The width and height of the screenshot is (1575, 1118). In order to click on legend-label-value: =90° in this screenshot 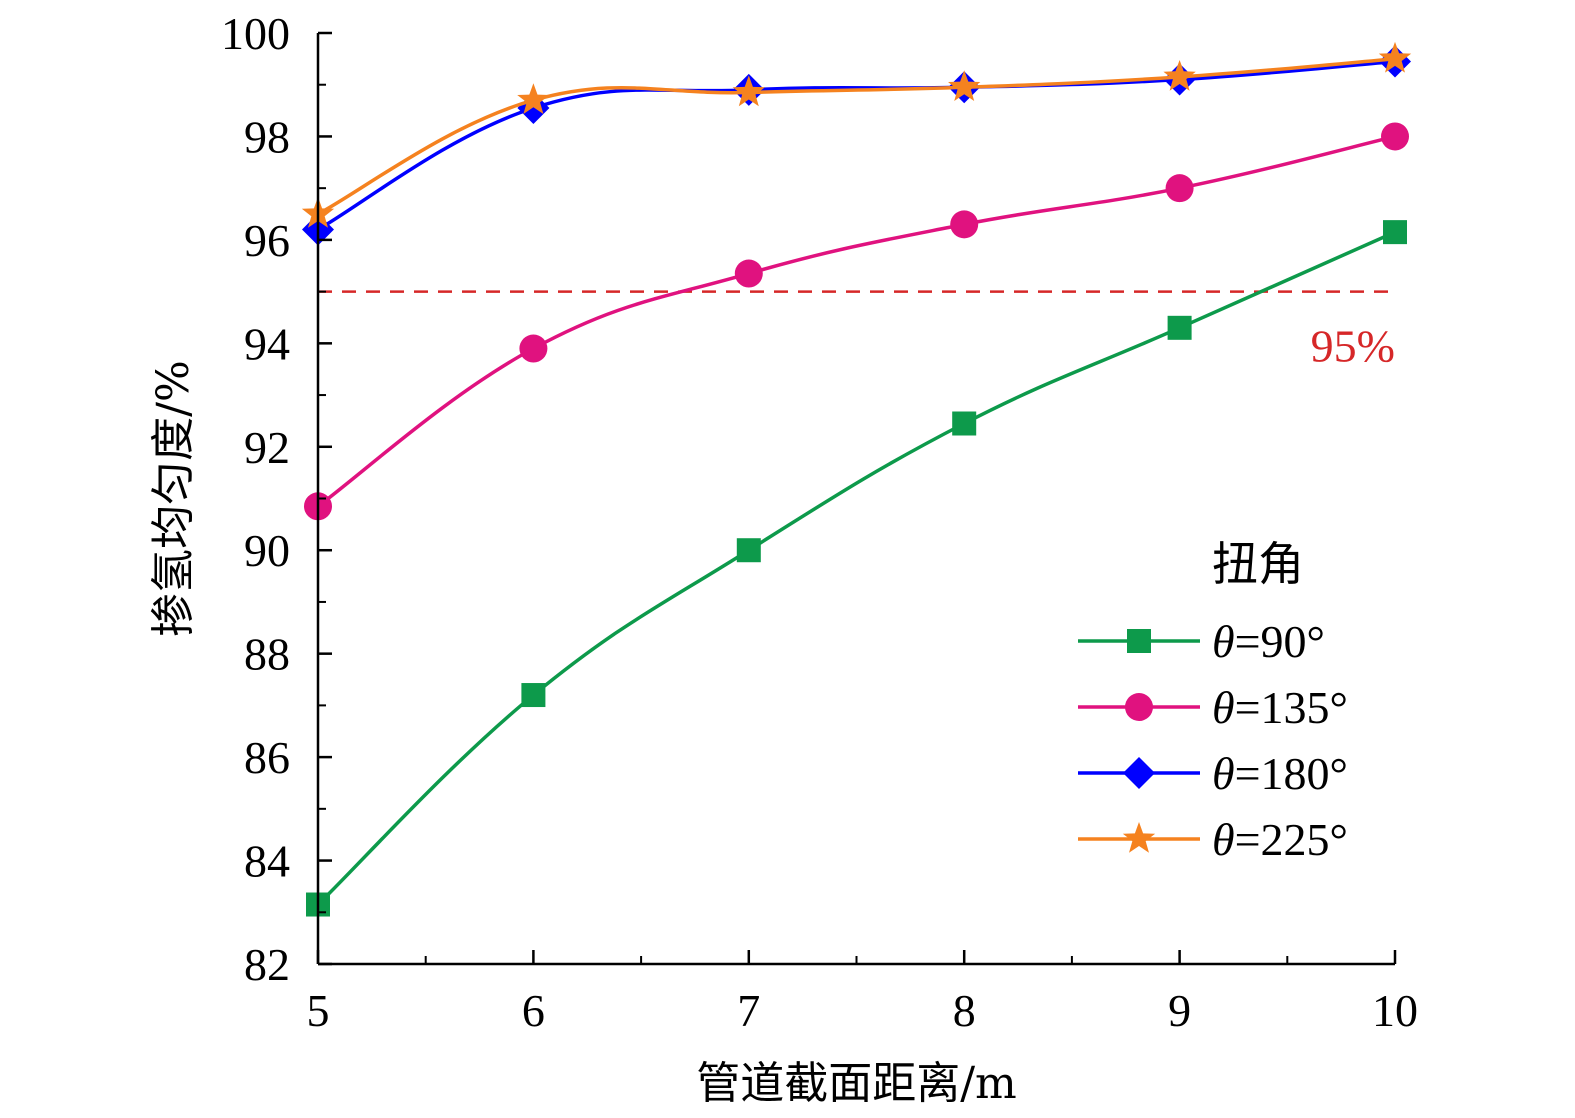, I will do `click(1280, 641)`.